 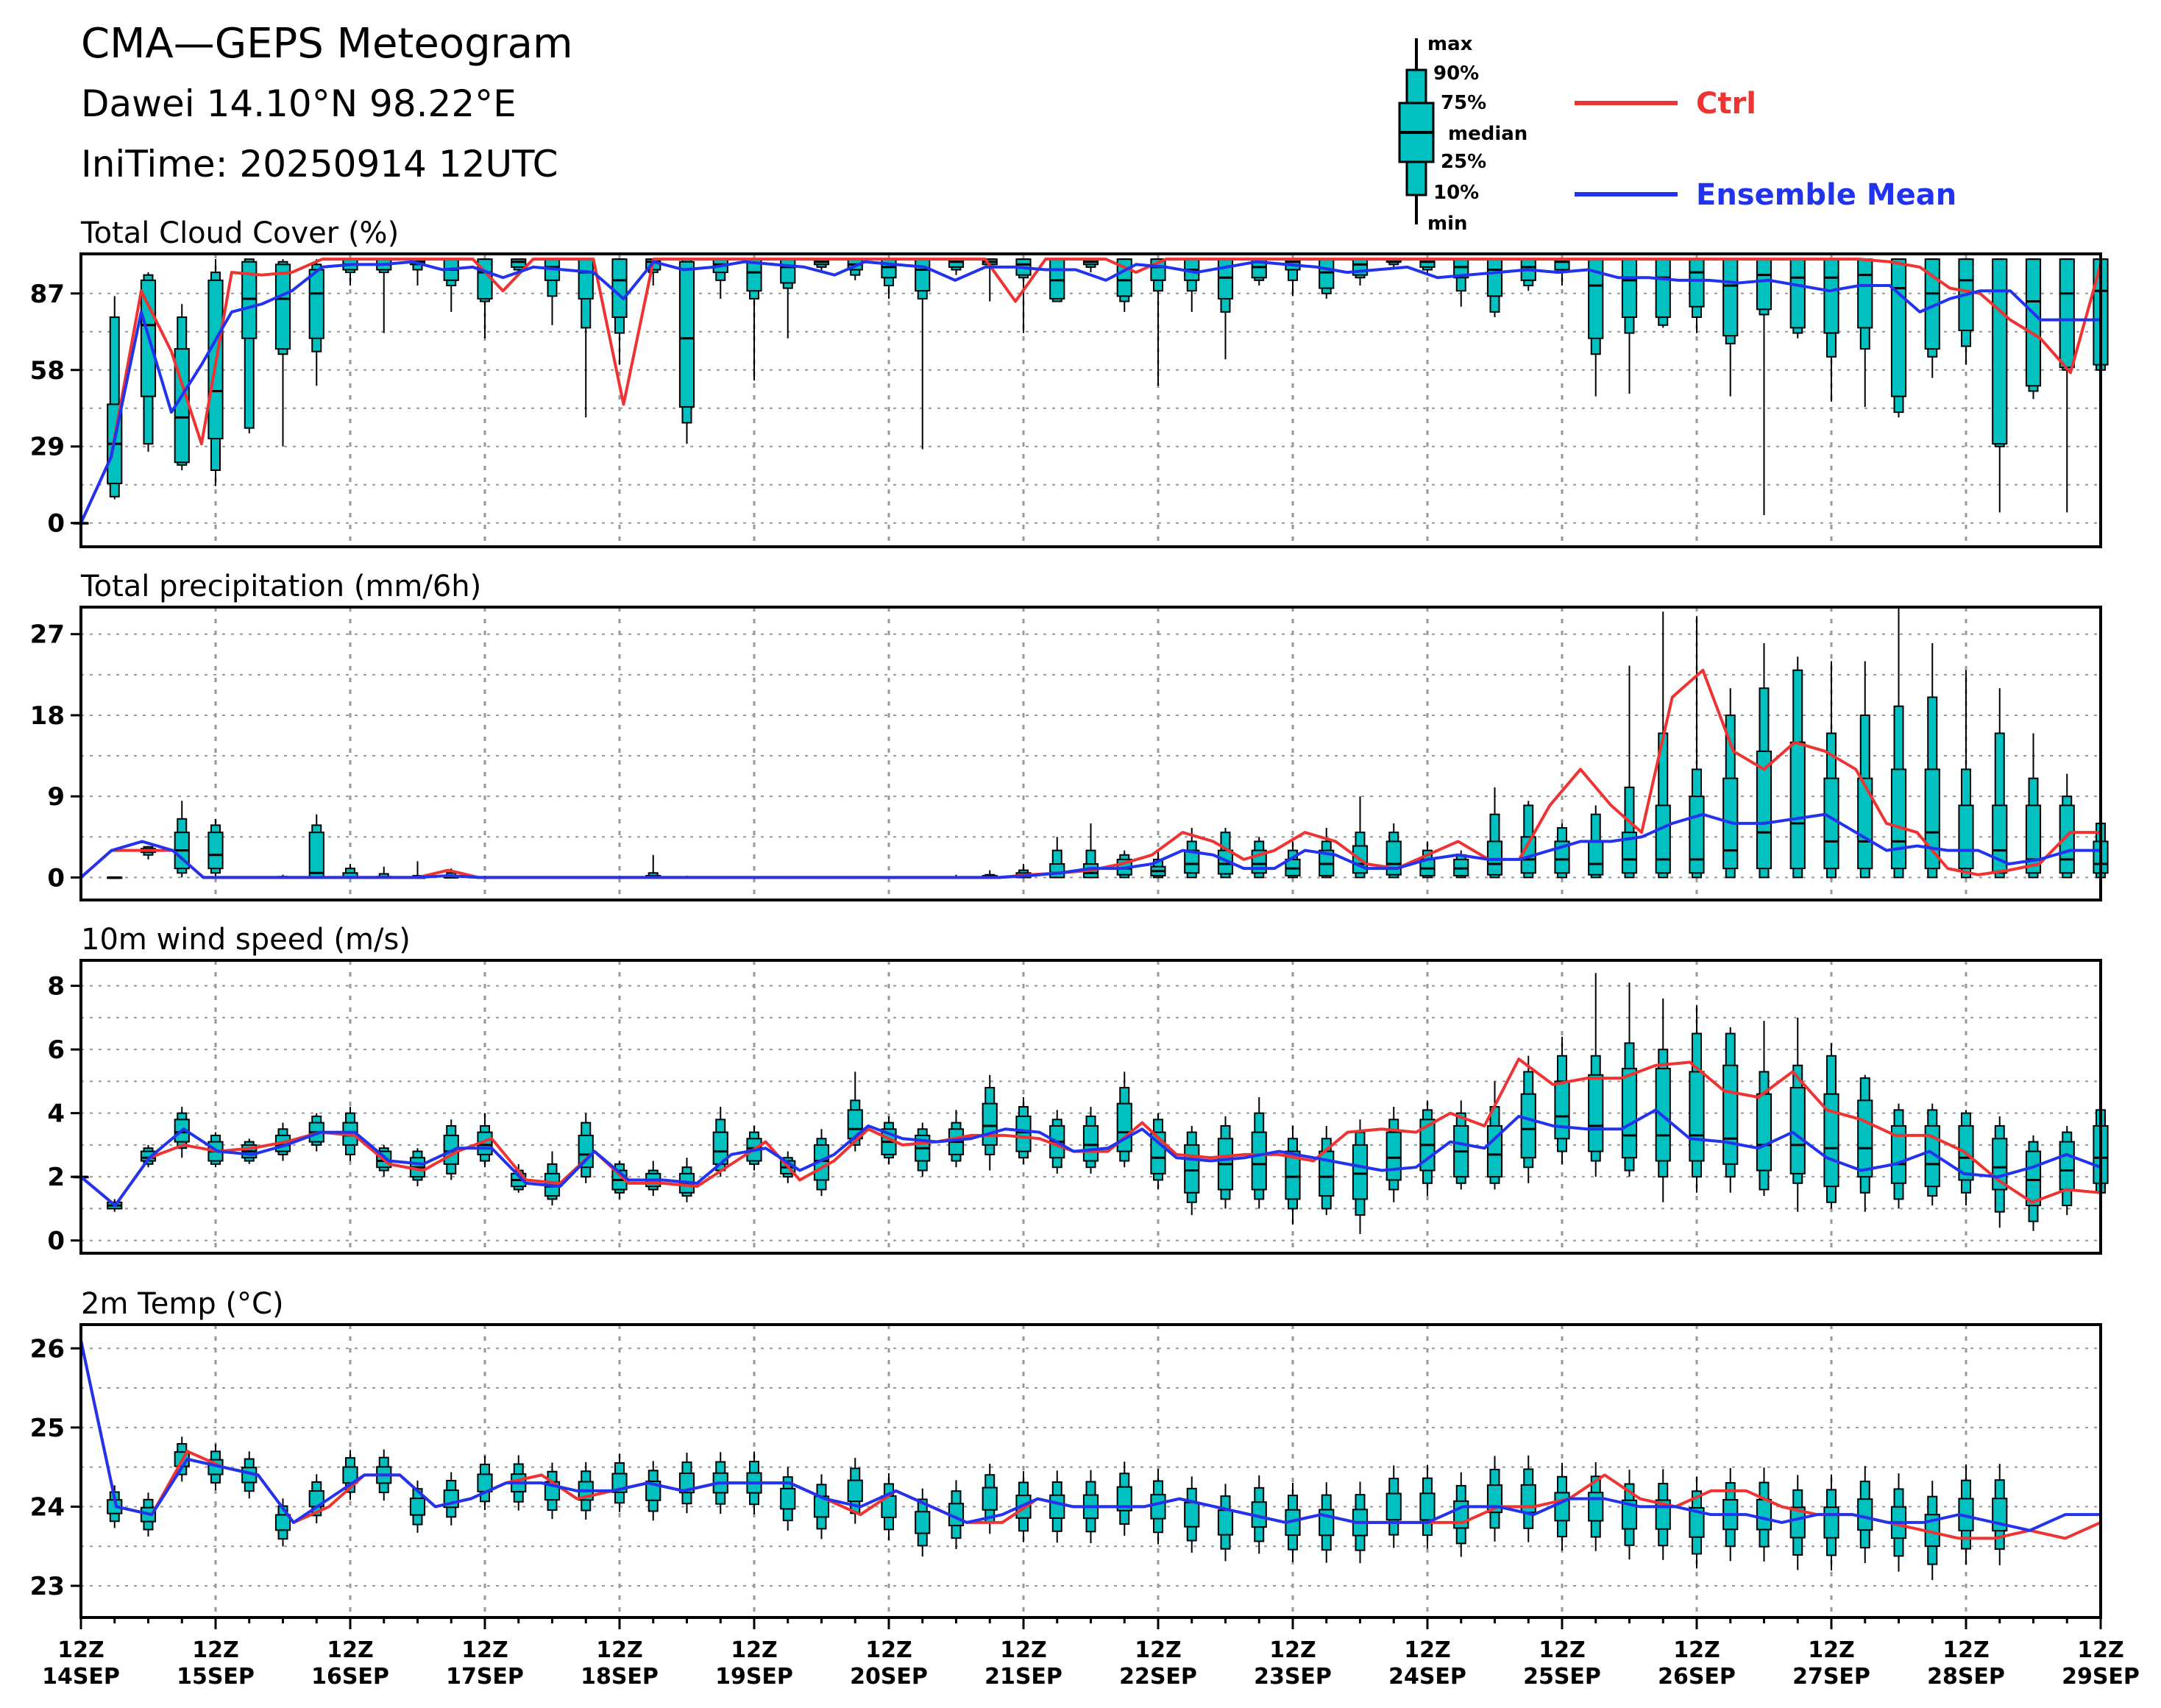 I want to click on ytick-label: 8, so click(x=56, y=987).